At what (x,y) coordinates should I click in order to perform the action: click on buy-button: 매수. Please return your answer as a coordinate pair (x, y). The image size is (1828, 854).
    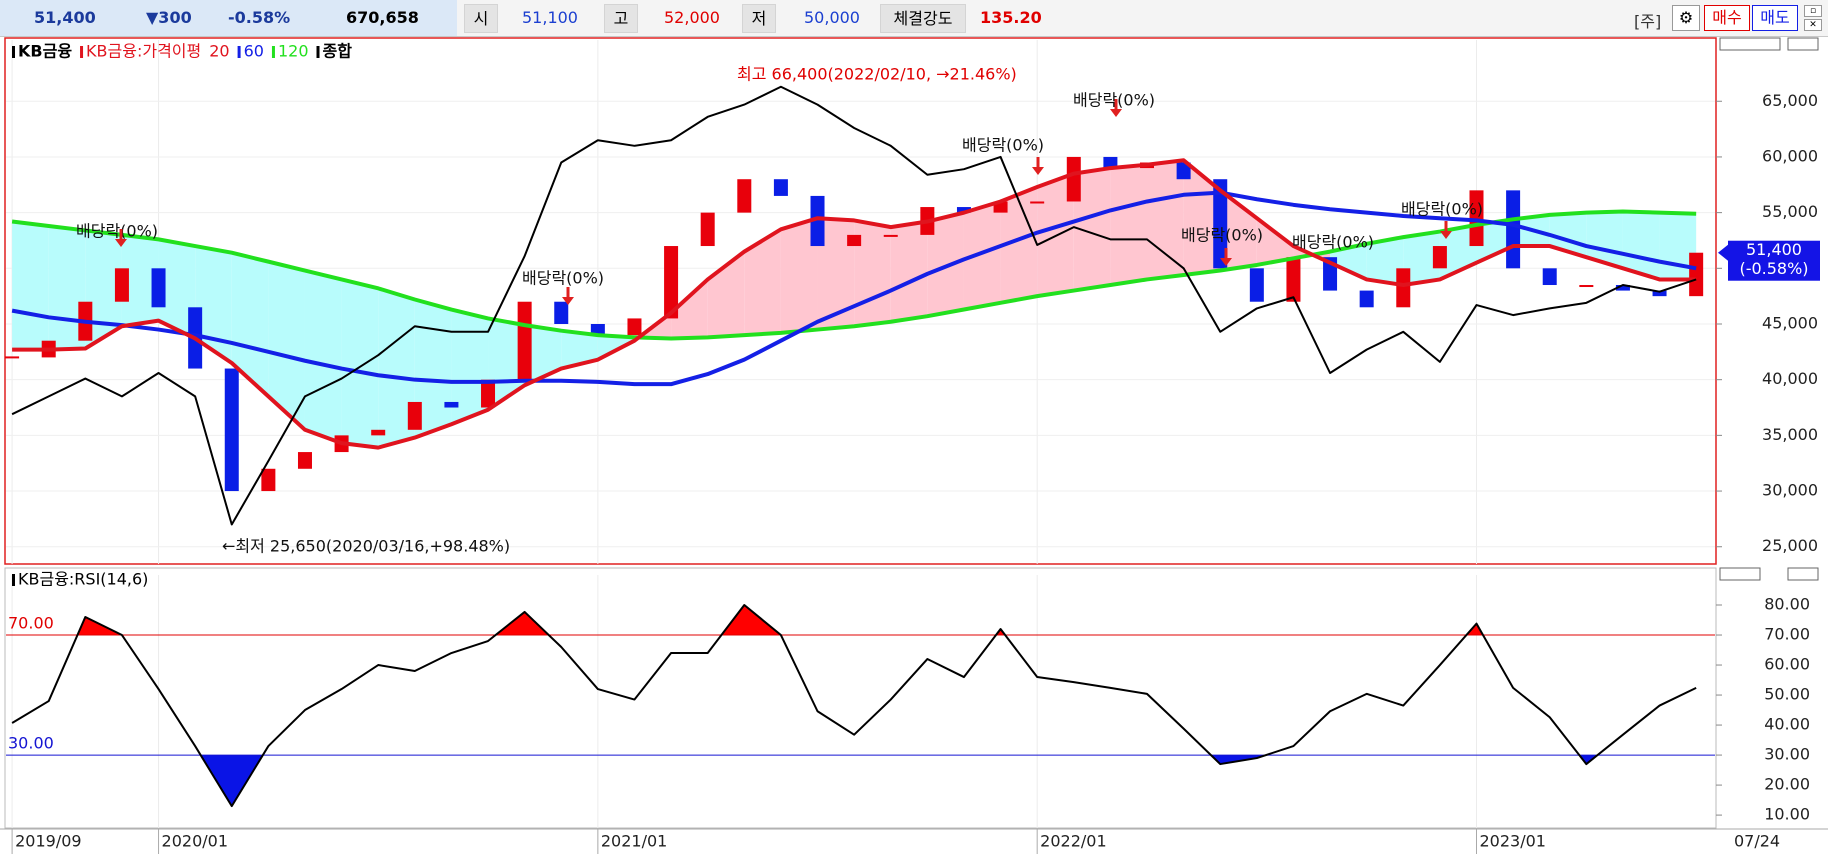
    Looking at the image, I should click on (1727, 18).